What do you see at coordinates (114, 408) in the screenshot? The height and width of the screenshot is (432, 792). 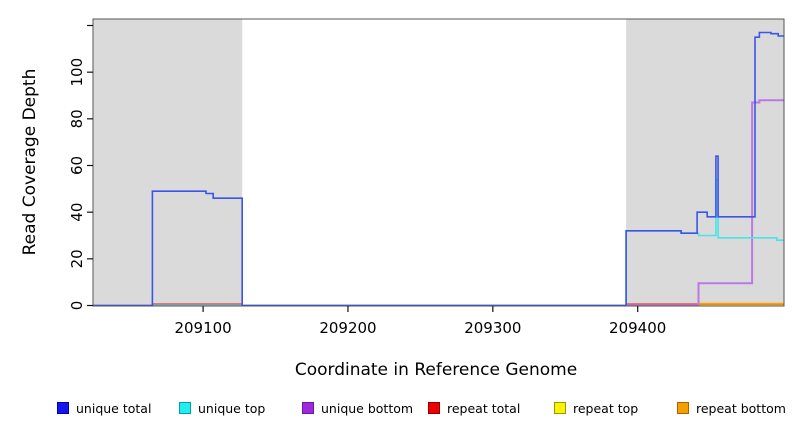 I see `legend-label: unique total` at bounding box center [114, 408].